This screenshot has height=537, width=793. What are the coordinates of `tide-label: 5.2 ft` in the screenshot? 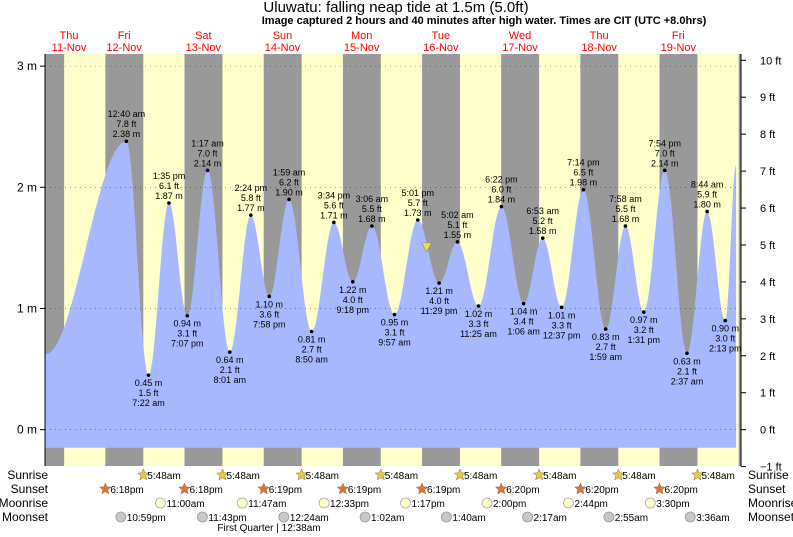 It's located at (543, 221).